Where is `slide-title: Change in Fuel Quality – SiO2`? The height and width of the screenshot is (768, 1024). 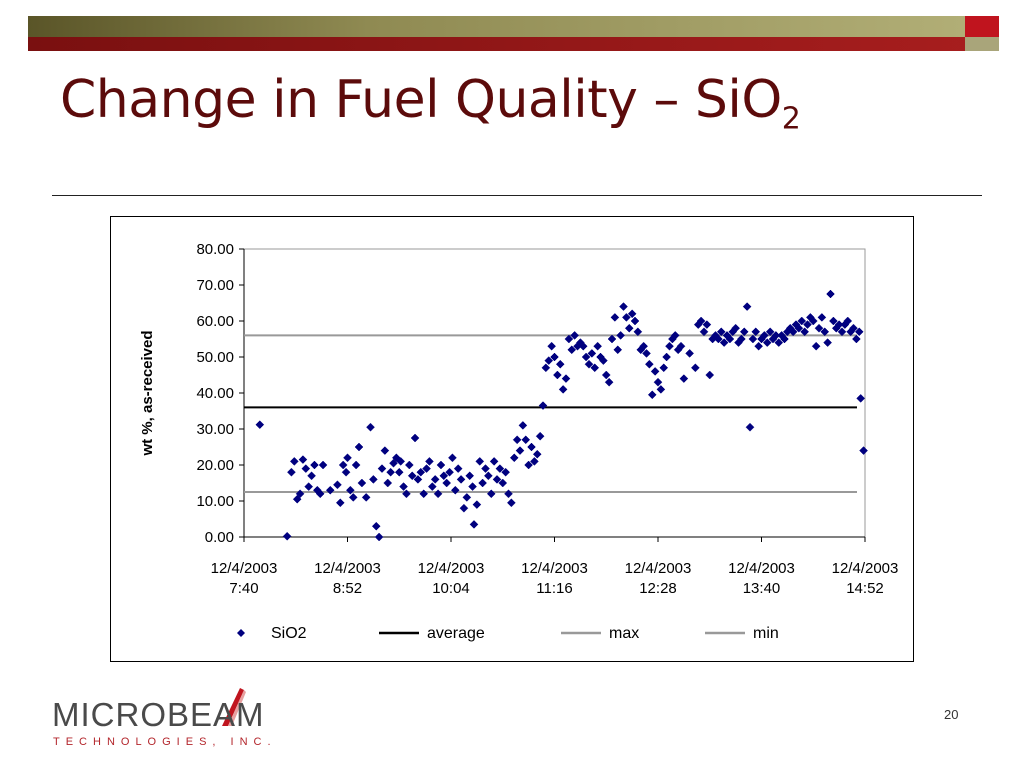 slide-title: Change in Fuel Quality – SiO2 is located at coordinates (430, 103).